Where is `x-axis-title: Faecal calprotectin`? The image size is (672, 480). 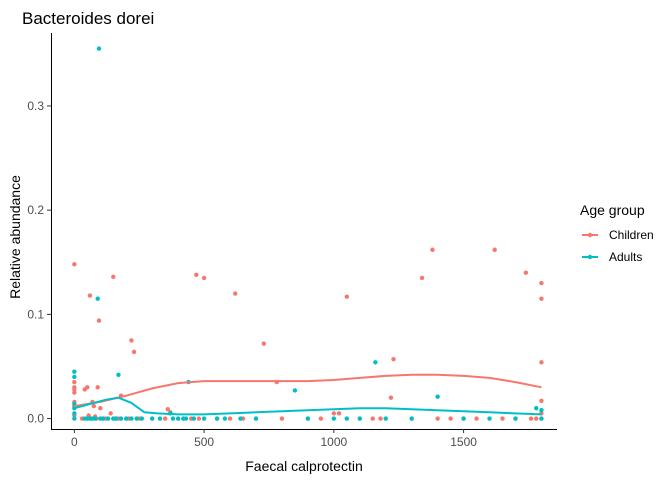 x-axis-title: Faecal calprotectin is located at coordinates (304, 466).